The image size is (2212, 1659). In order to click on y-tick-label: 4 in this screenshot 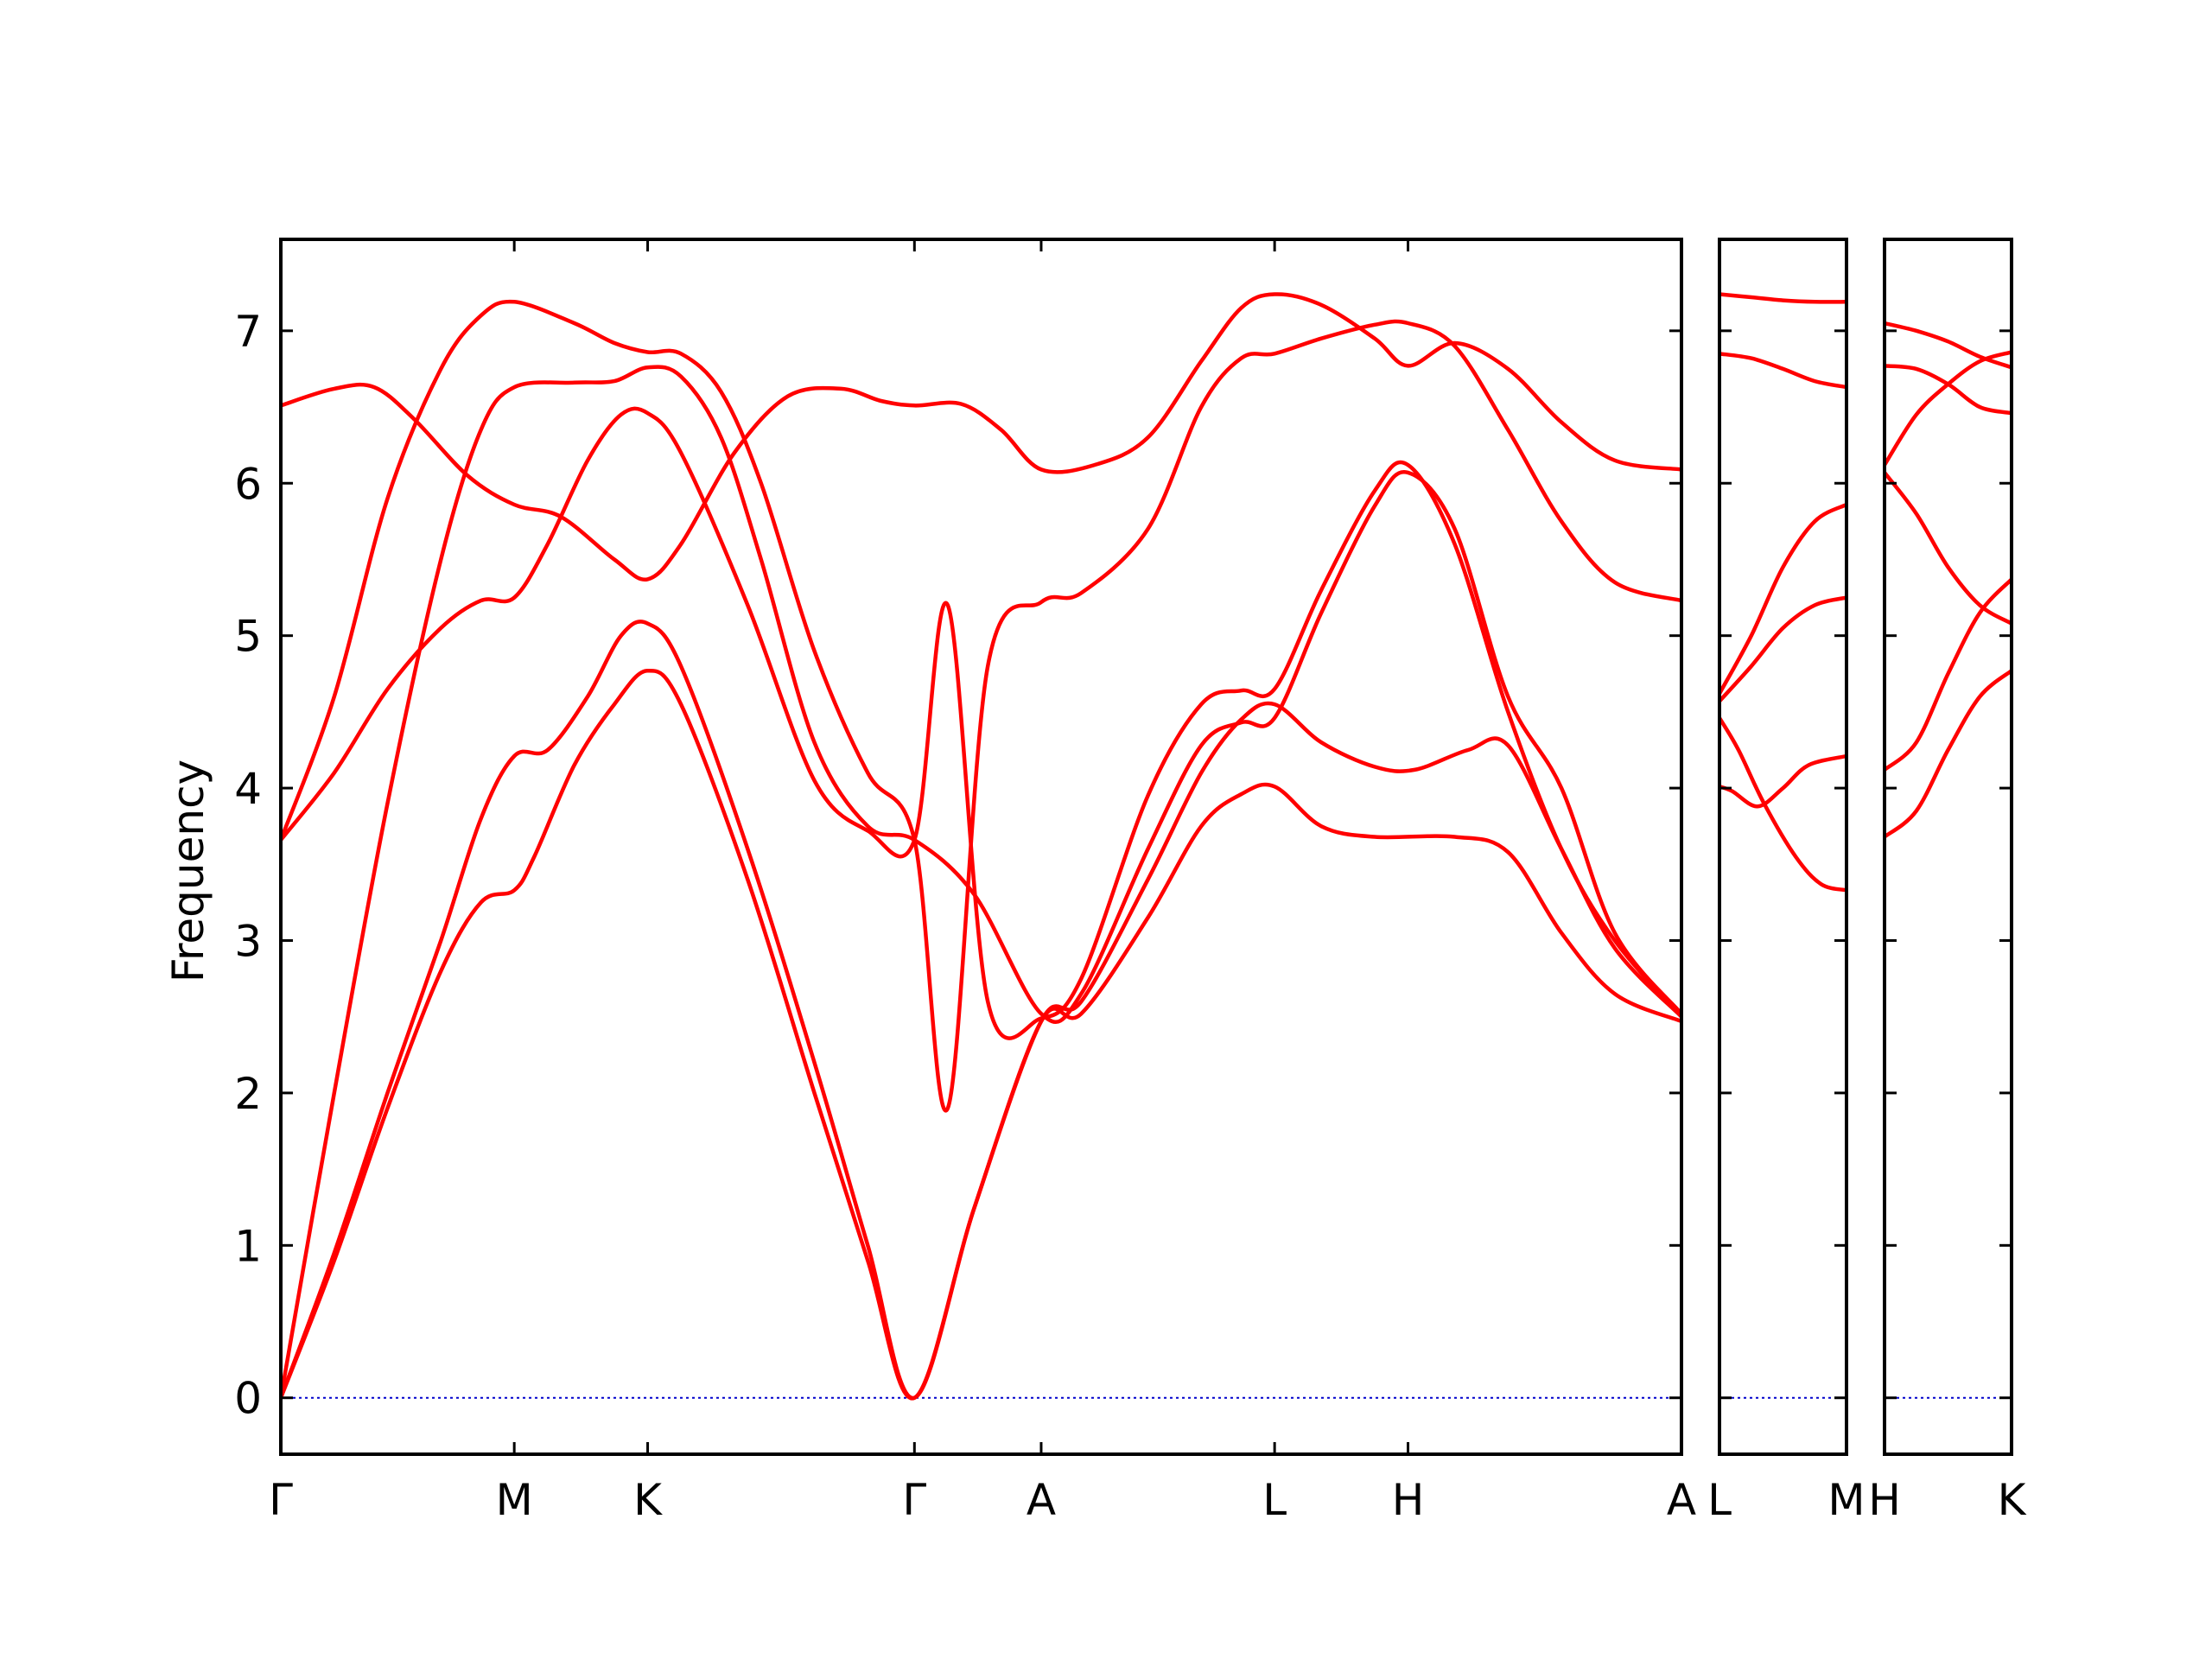, I will do `click(248, 789)`.